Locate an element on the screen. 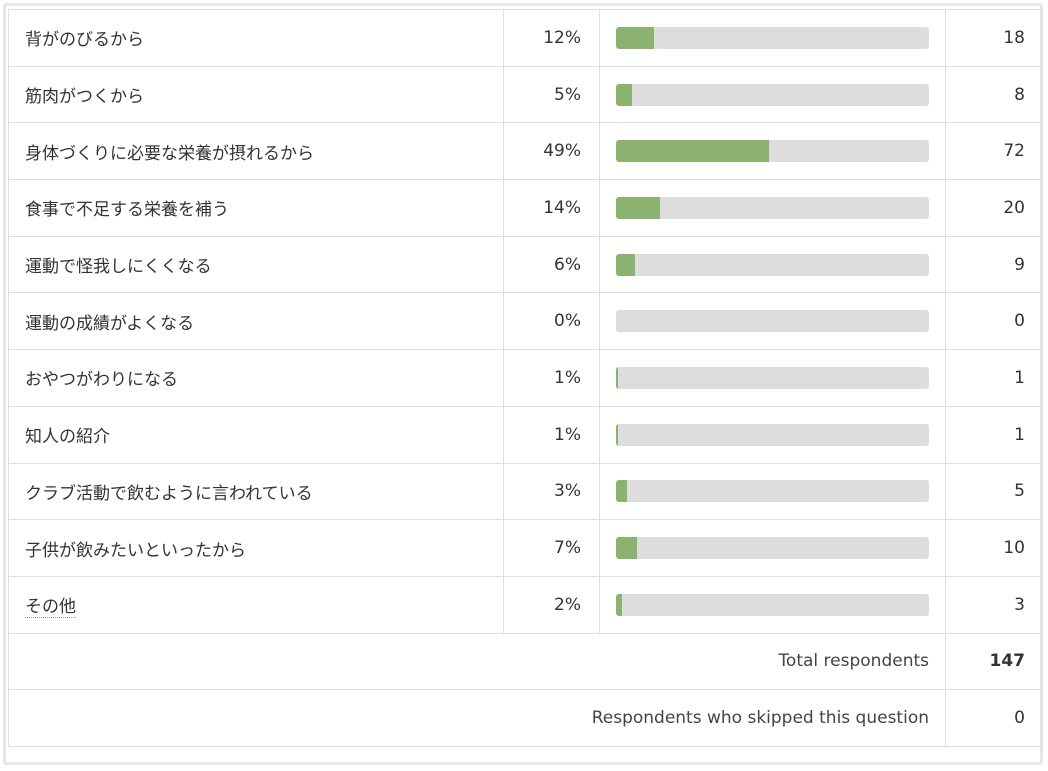 This screenshot has width=1048, height=771. answer-label: 運動の成績がよくなる is located at coordinates (110, 323).